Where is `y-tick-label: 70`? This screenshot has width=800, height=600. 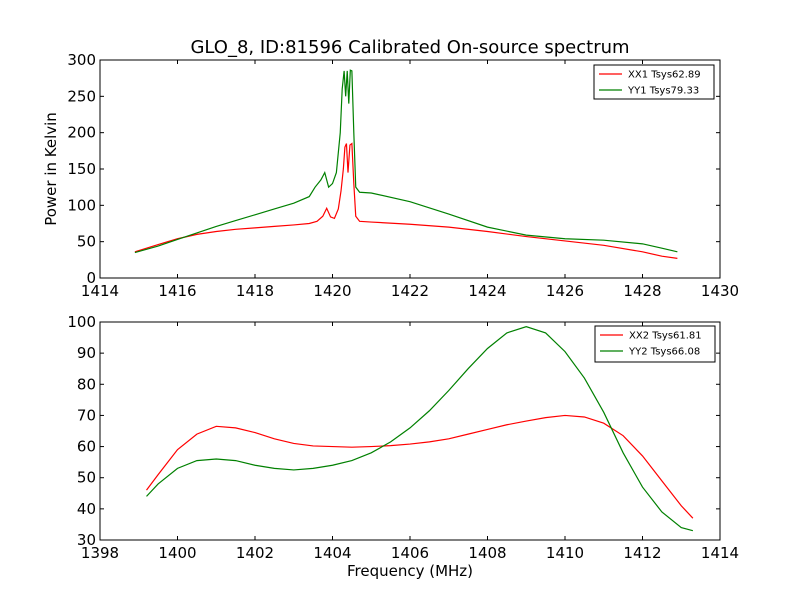 y-tick-label: 70 is located at coordinates (86, 415).